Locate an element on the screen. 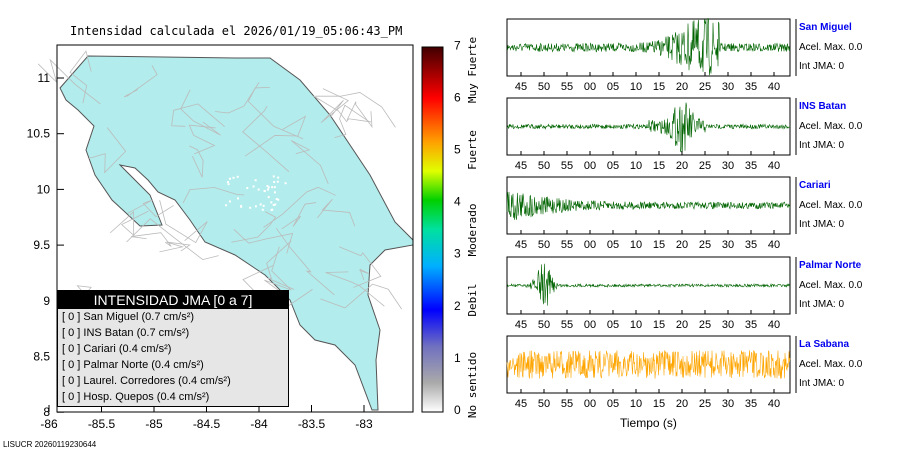  colorbar-tick: 1 is located at coordinates (457, 358).